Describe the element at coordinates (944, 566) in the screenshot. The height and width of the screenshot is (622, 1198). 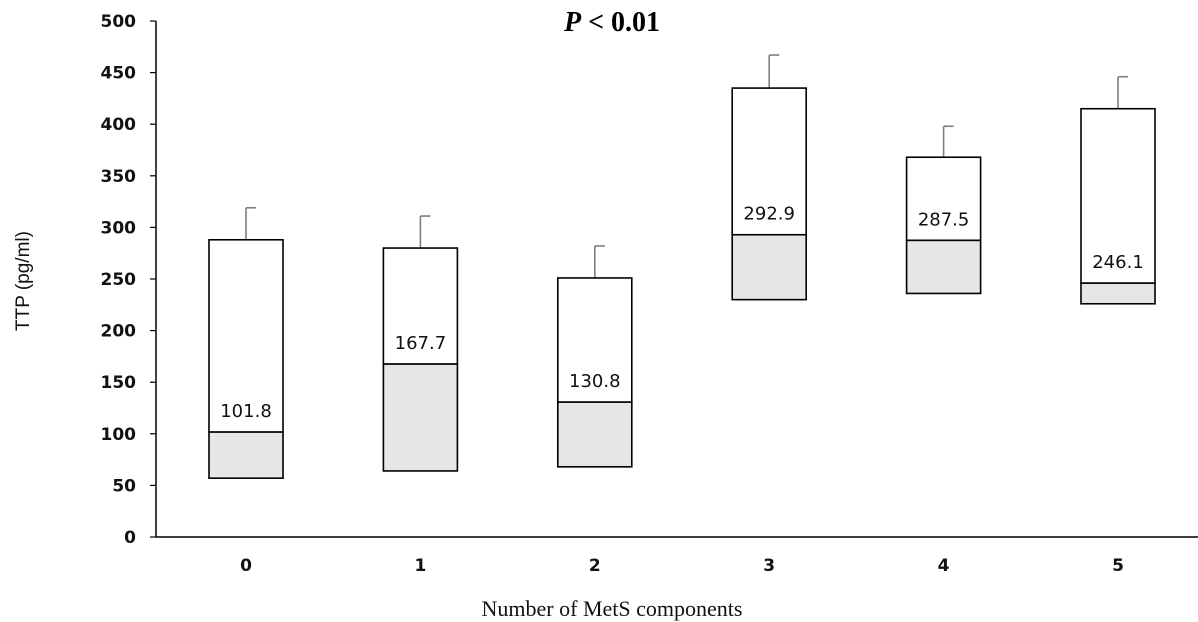
I see `x-tick-label: 4` at that location.